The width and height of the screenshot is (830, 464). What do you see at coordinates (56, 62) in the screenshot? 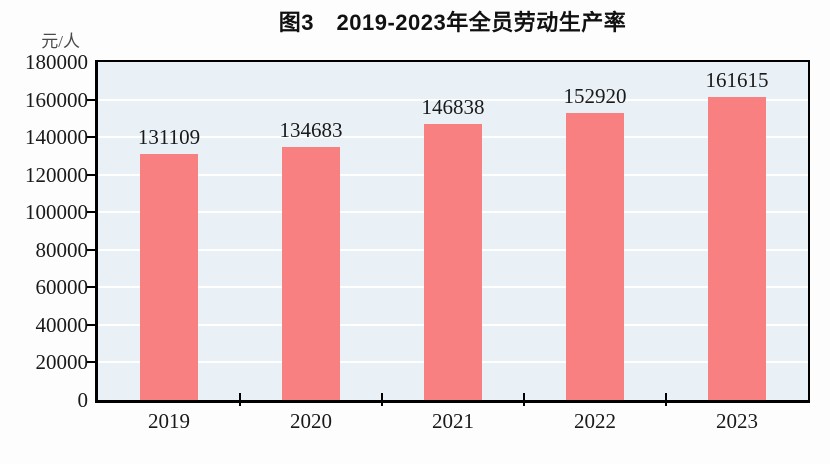
I see `y-axis-tick-label: 180000` at bounding box center [56, 62].